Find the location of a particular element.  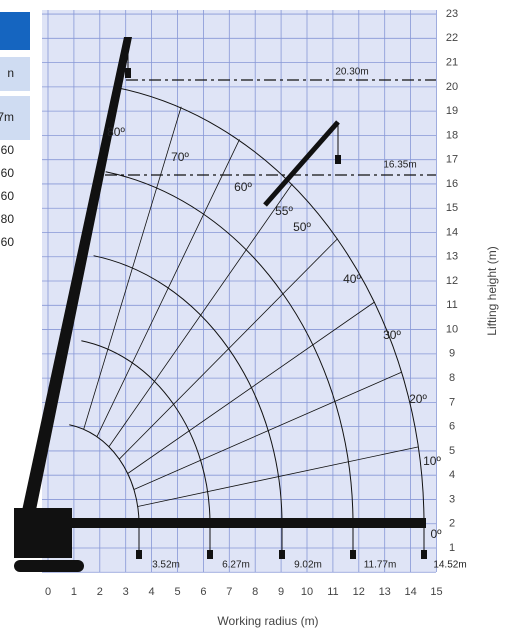

y-tick-label: 21 is located at coordinates (452, 63).